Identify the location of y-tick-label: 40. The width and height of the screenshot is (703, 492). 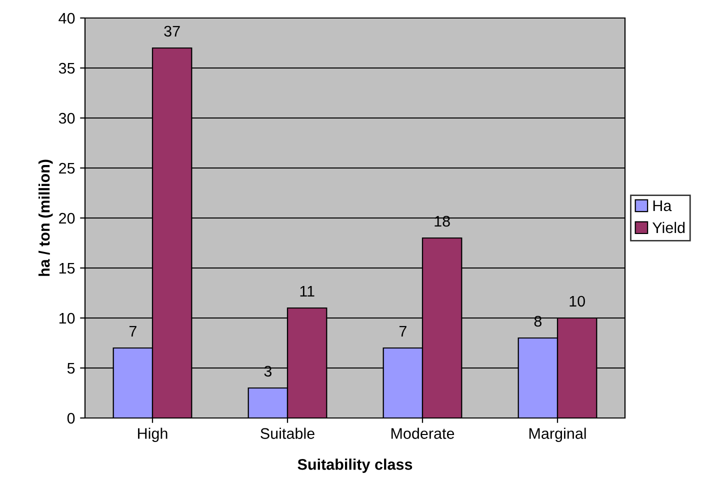
(66, 18).